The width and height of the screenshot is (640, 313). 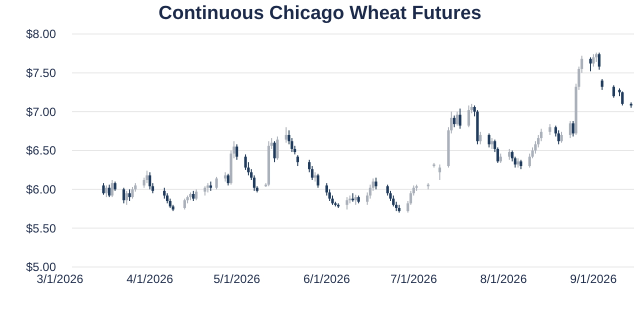 I want to click on x-tick-label: 7/1/2026, so click(x=414, y=279).